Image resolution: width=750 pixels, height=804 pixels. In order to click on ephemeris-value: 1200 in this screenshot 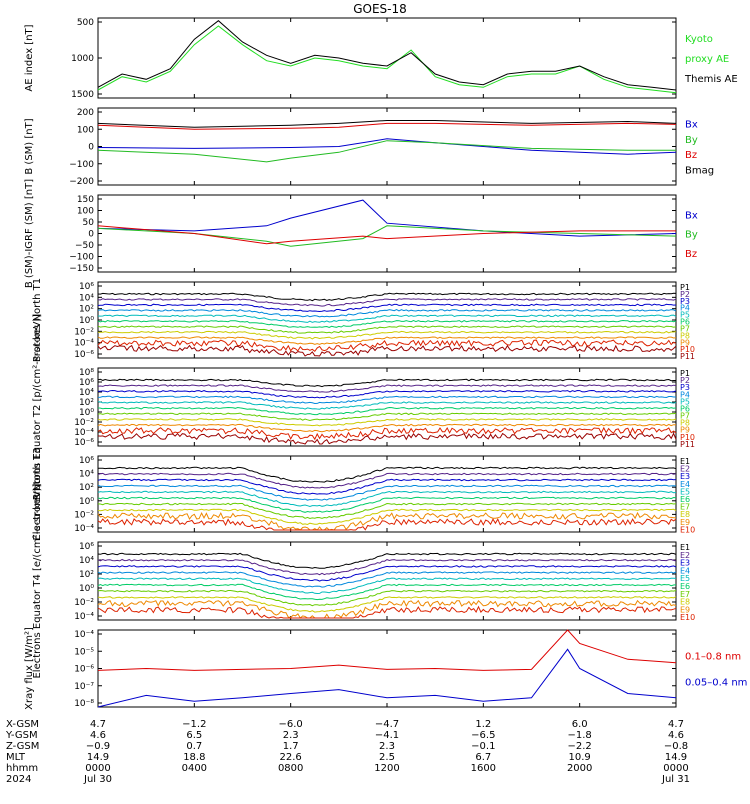, I will do `click(386, 768)`.